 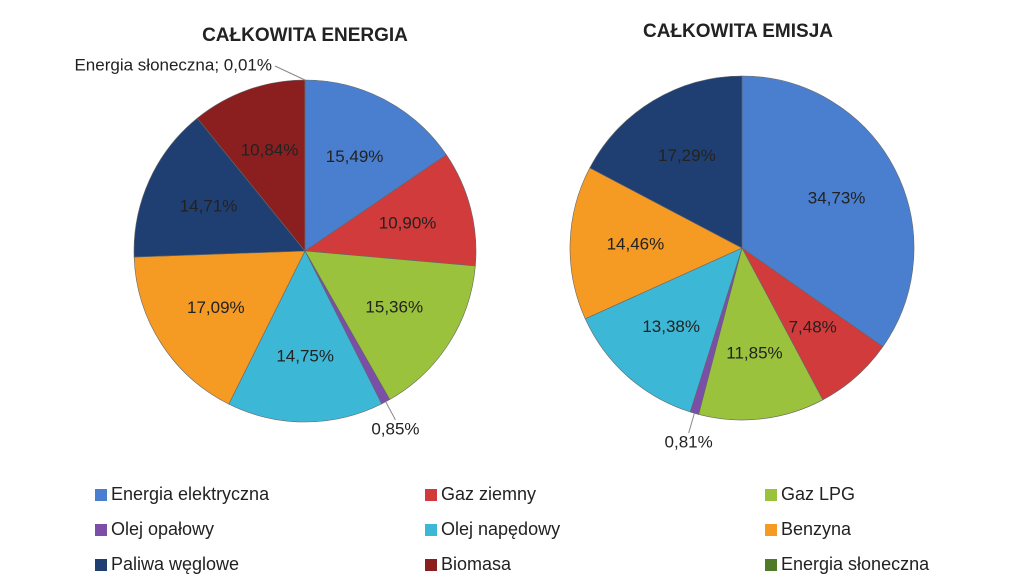 What do you see at coordinates (837, 197) in the screenshot?
I see `data-label: 34,73%` at bounding box center [837, 197].